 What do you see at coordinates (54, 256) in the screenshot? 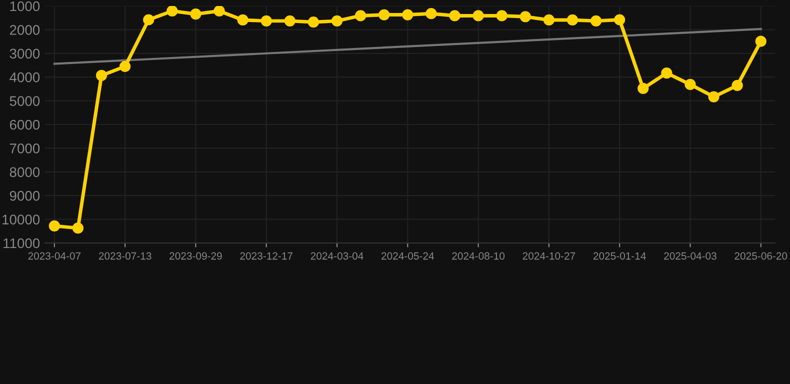
I see `x-tick-label: 2023-04-07` at bounding box center [54, 256].